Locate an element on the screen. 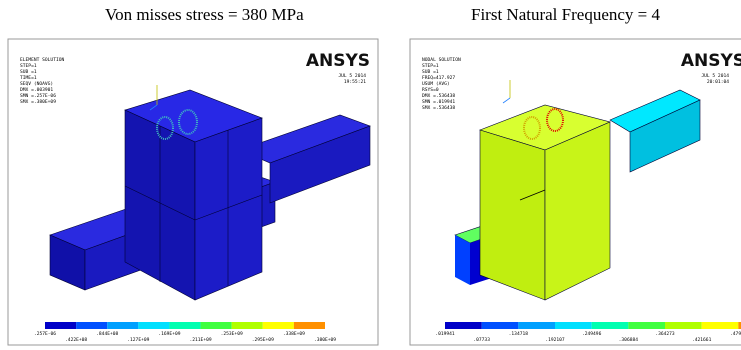 The height and width of the screenshot is (350, 741). legend-label: .07733 is located at coordinates (481, 340).